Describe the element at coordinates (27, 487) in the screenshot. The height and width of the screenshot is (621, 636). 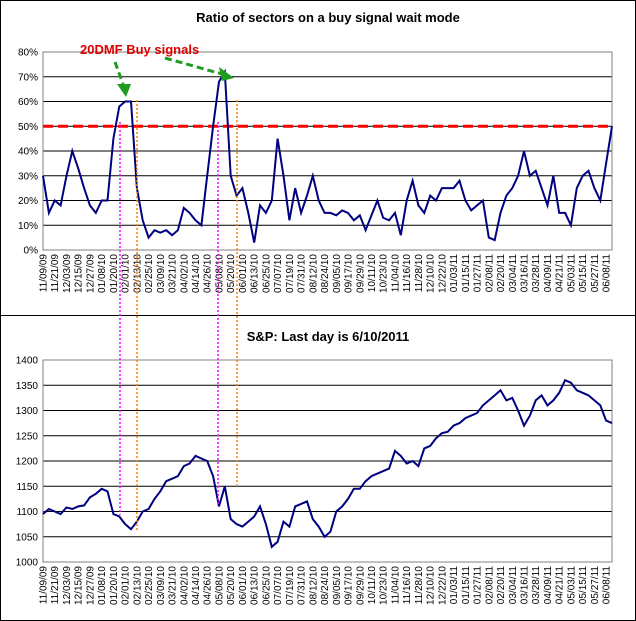
I see `y-tick-label: 1150` at that location.